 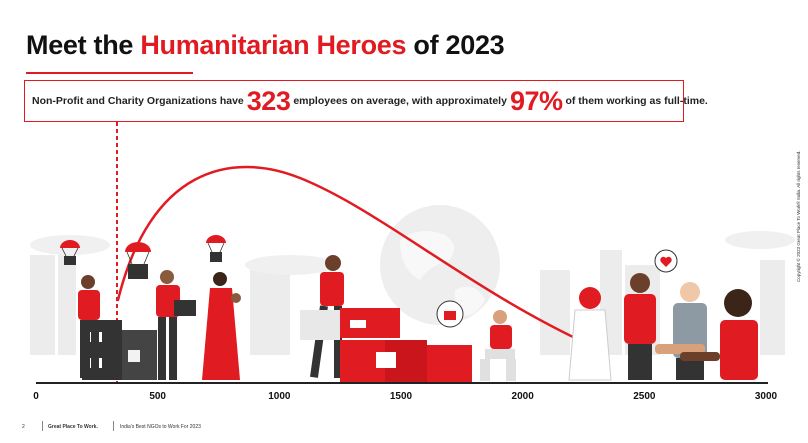 I want to click on x-axis-tick-label: 1500, so click(x=401, y=396).